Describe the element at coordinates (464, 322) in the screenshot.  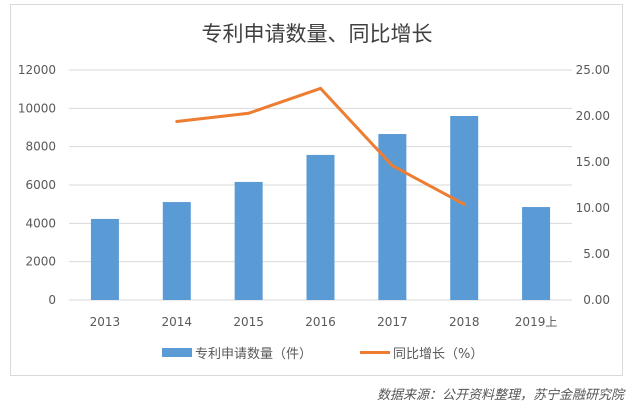
I see `x-tick-label: 2018` at that location.